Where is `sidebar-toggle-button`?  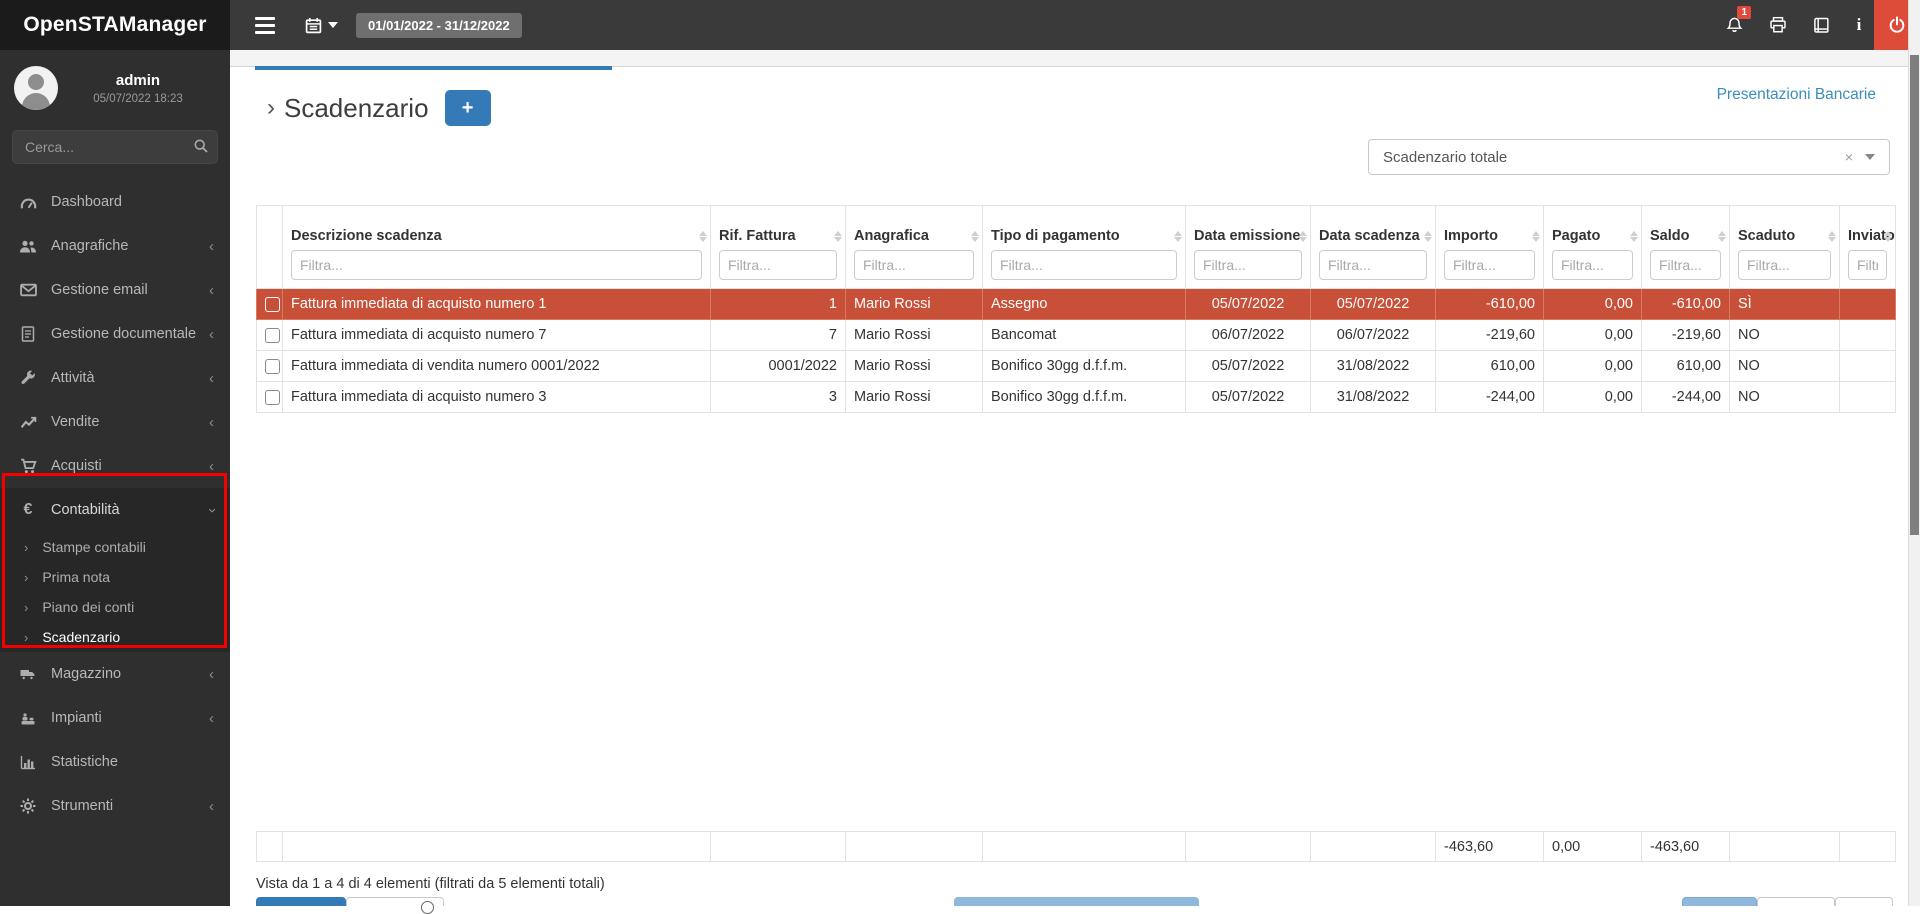 sidebar-toggle-button is located at coordinates (265, 25).